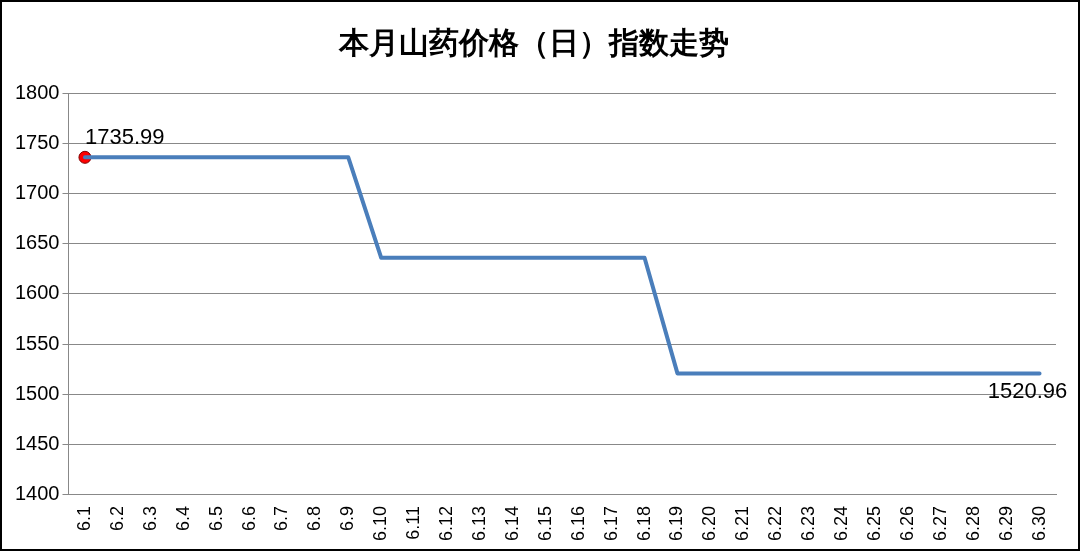 Image resolution: width=1080 pixels, height=551 pixels. What do you see at coordinates (873, 523) in the screenshot?
I see `x-tick-label: 6.25` at bounding box center [873, 523].